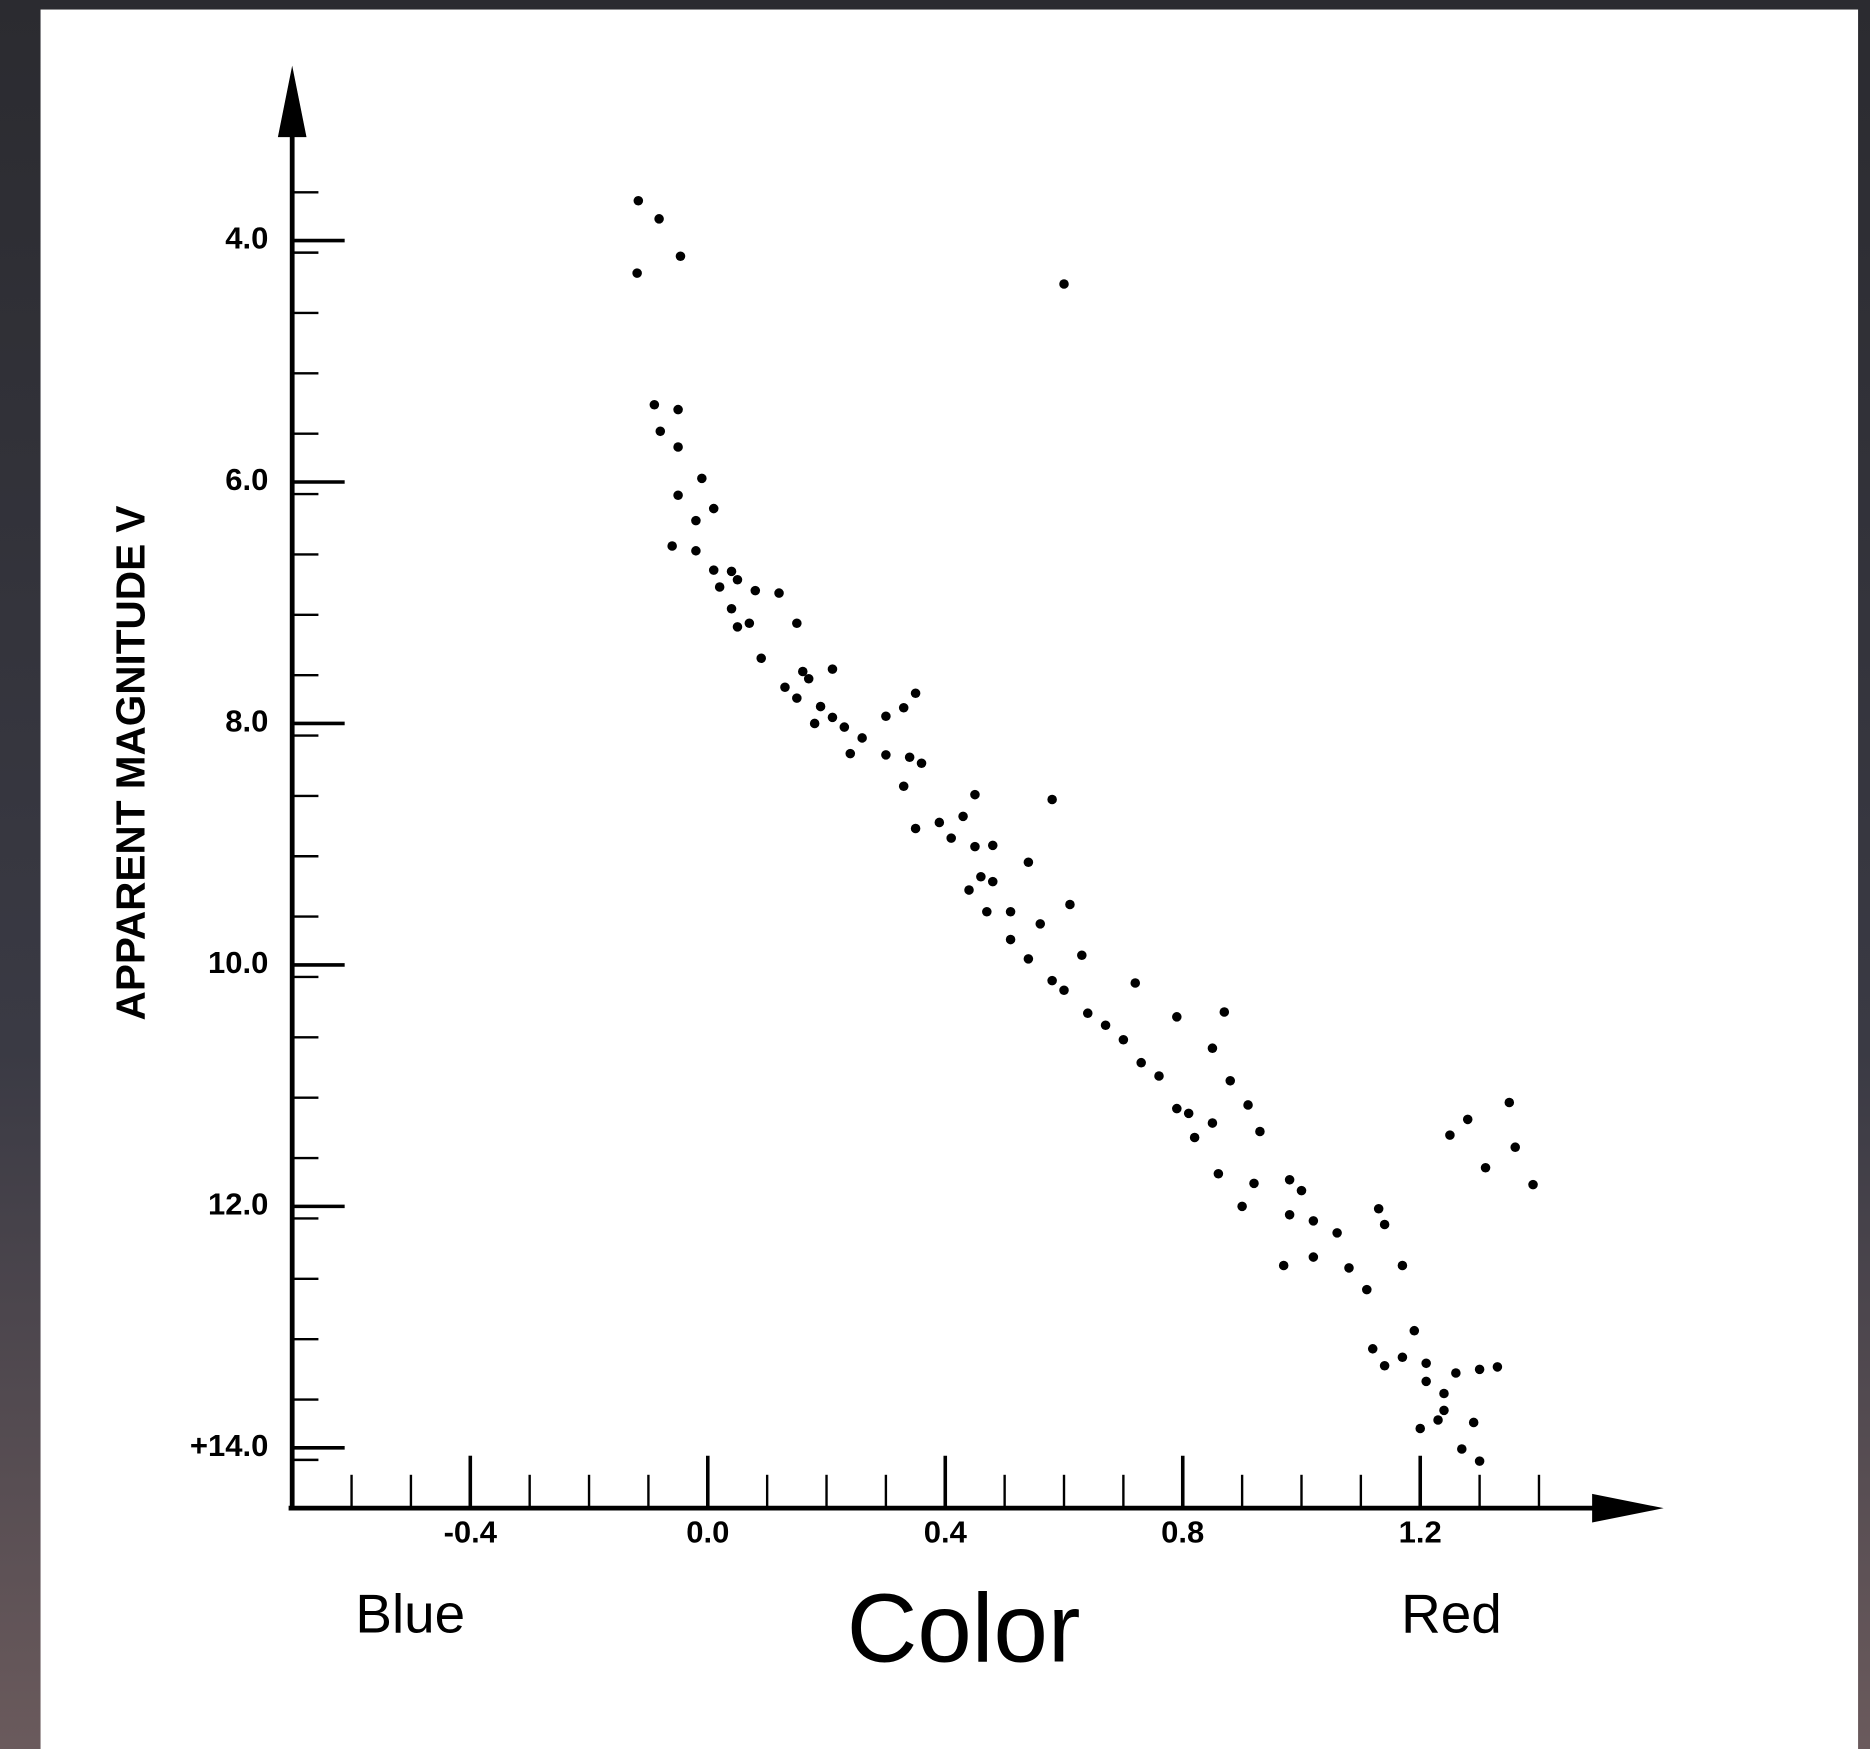  What do you see at coordinates (246, 238) in the screenshot?
I see `y-tick-label: 4.0` at bounding box center [246, 238].